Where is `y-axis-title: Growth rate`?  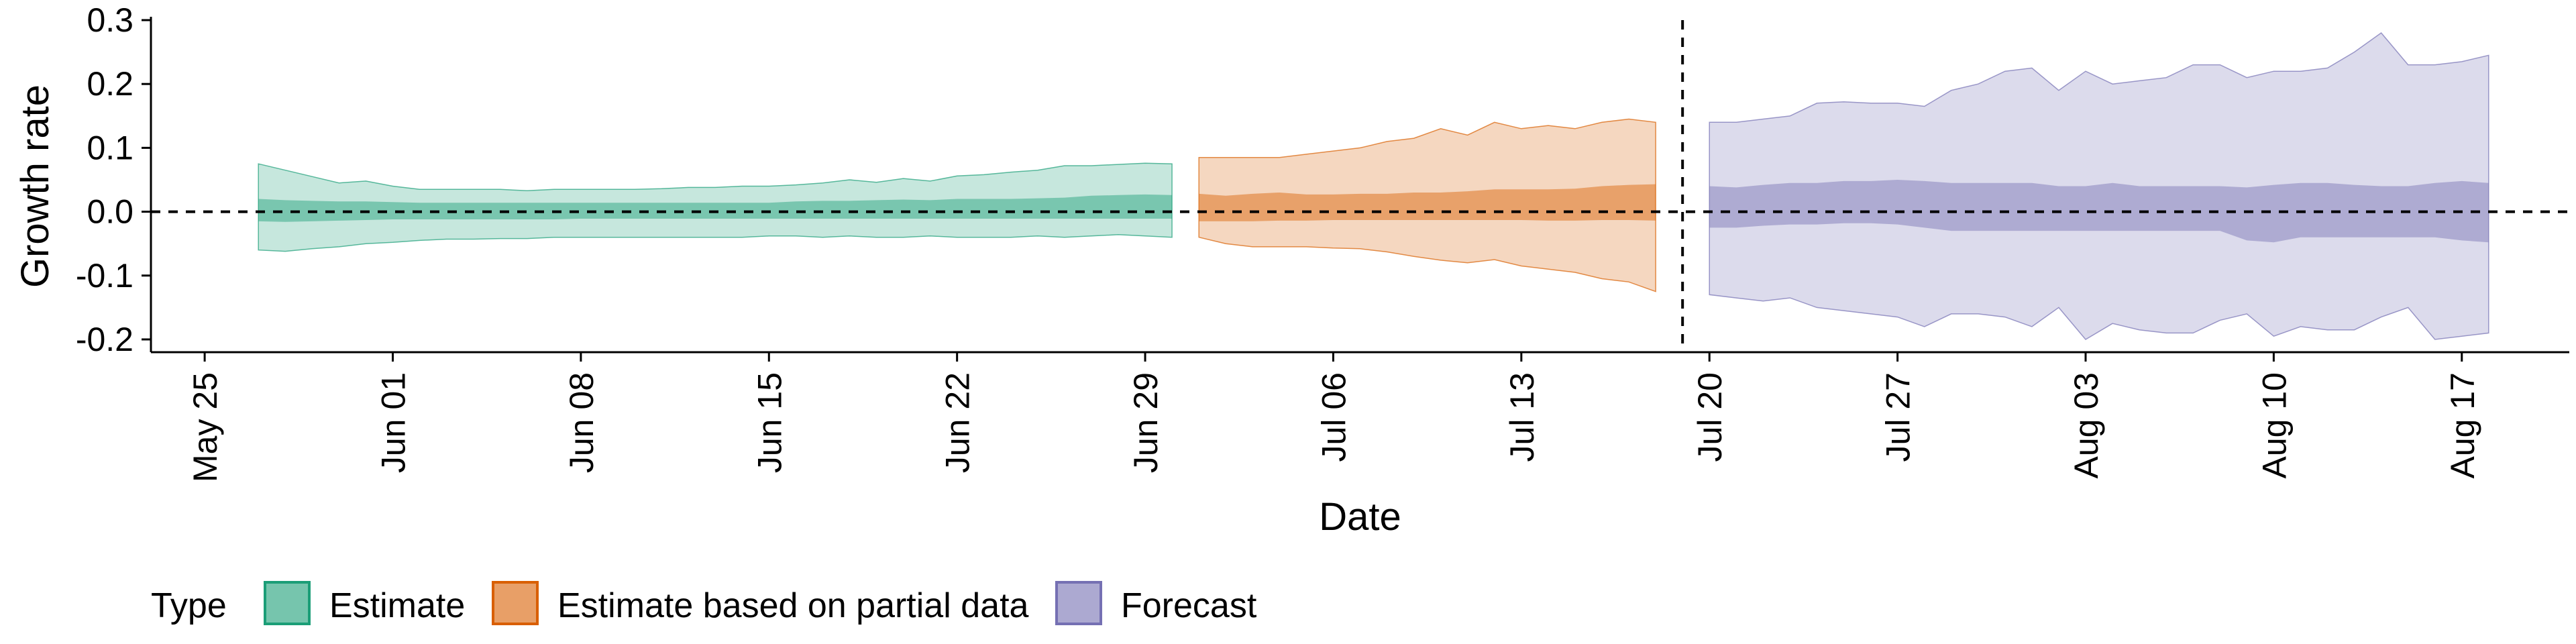 y-axis-title: Growth rate is located at coordinates (35, 186).